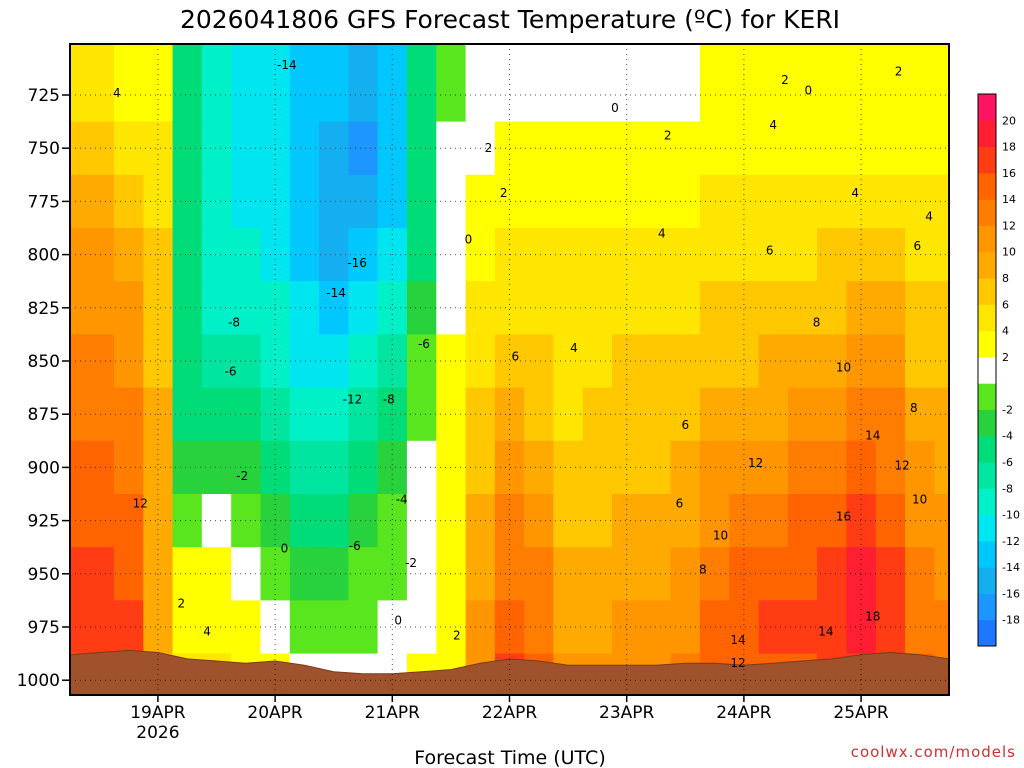  I want to click on colorbar-tick-label: -2, so click(1007, 409).